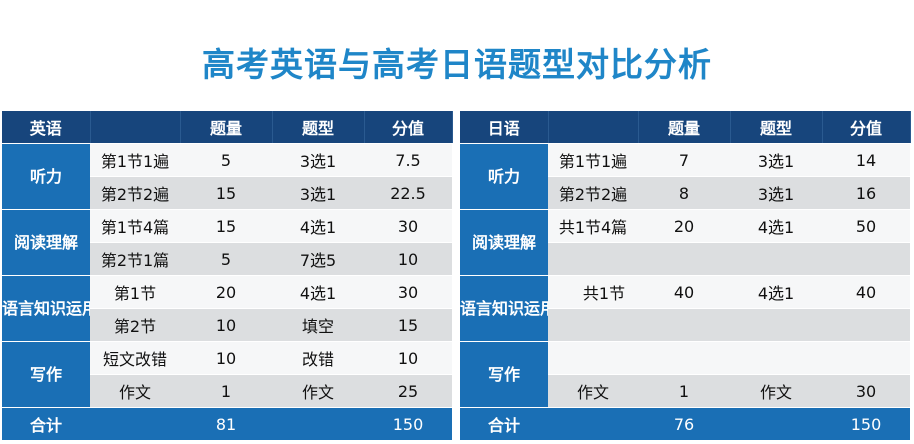 The width and height of the screenshot is (914, 444). What do you see at coordinates (457, 64) in the screenshot?
I see `page-title: 高考英语与高考日语题型对比分析` at bounding box center [457, 64].